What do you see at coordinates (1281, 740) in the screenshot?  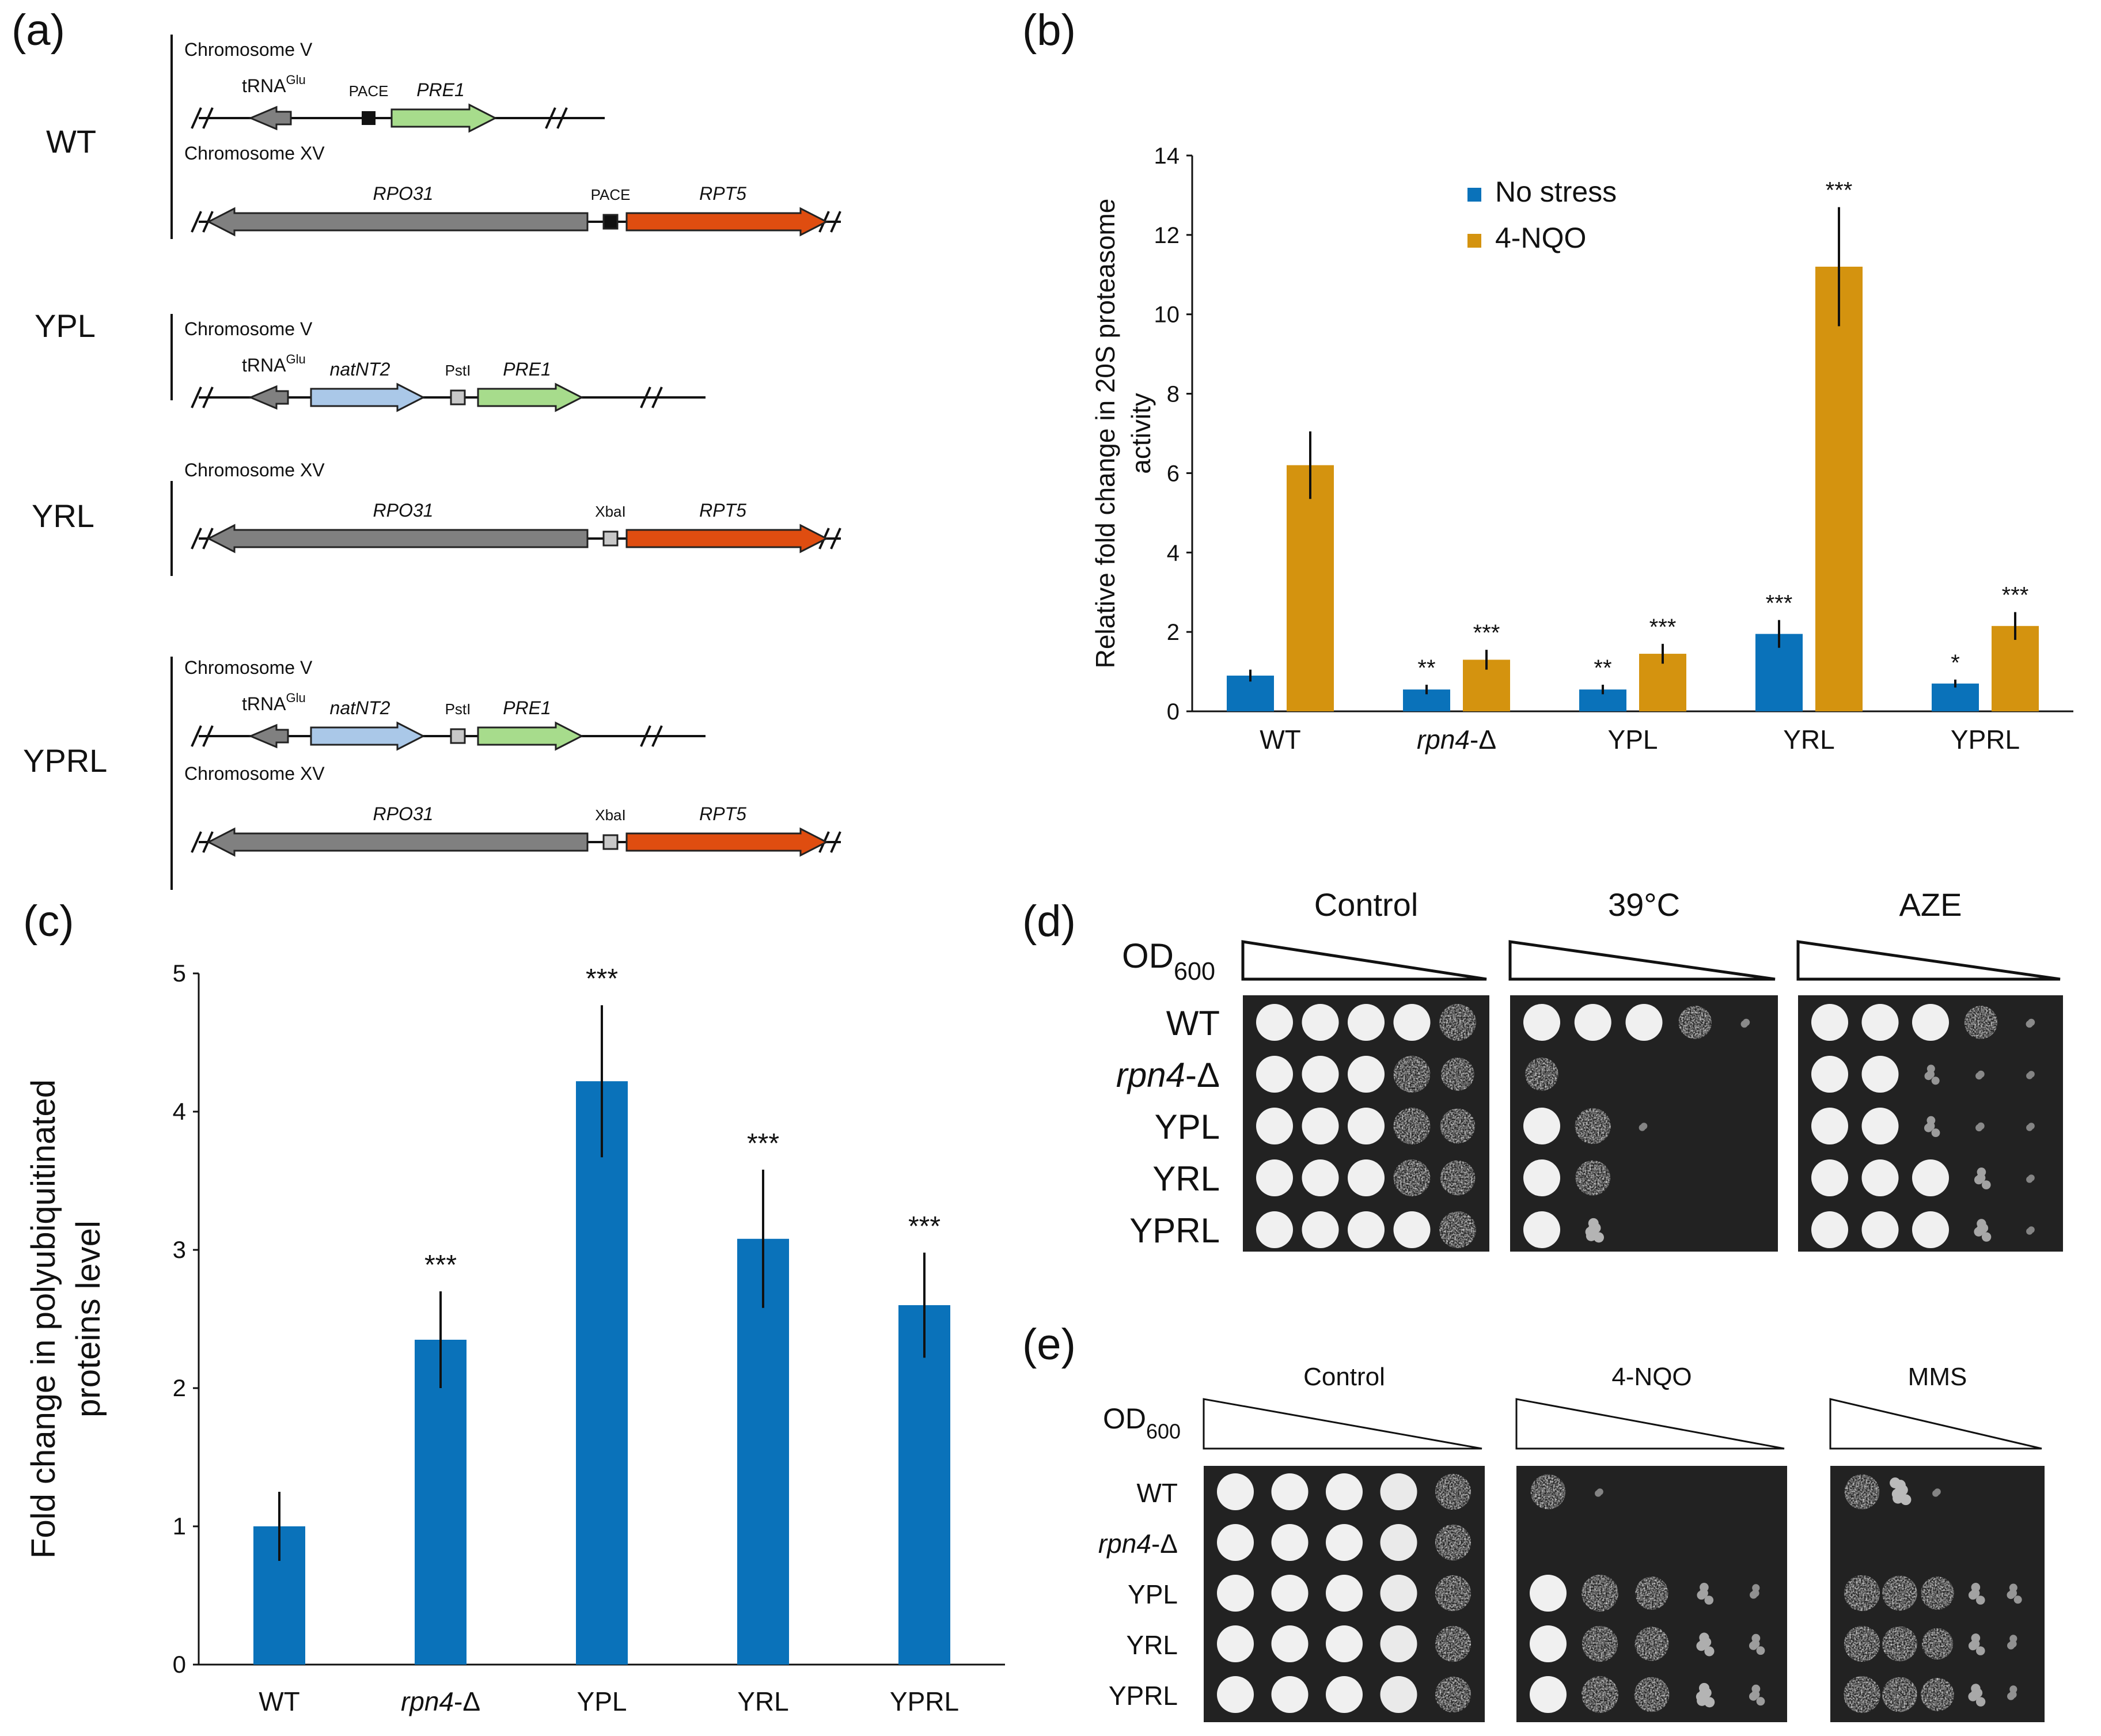 I see `chart-b-category-label: WT` at bounding box center [1281, 740].